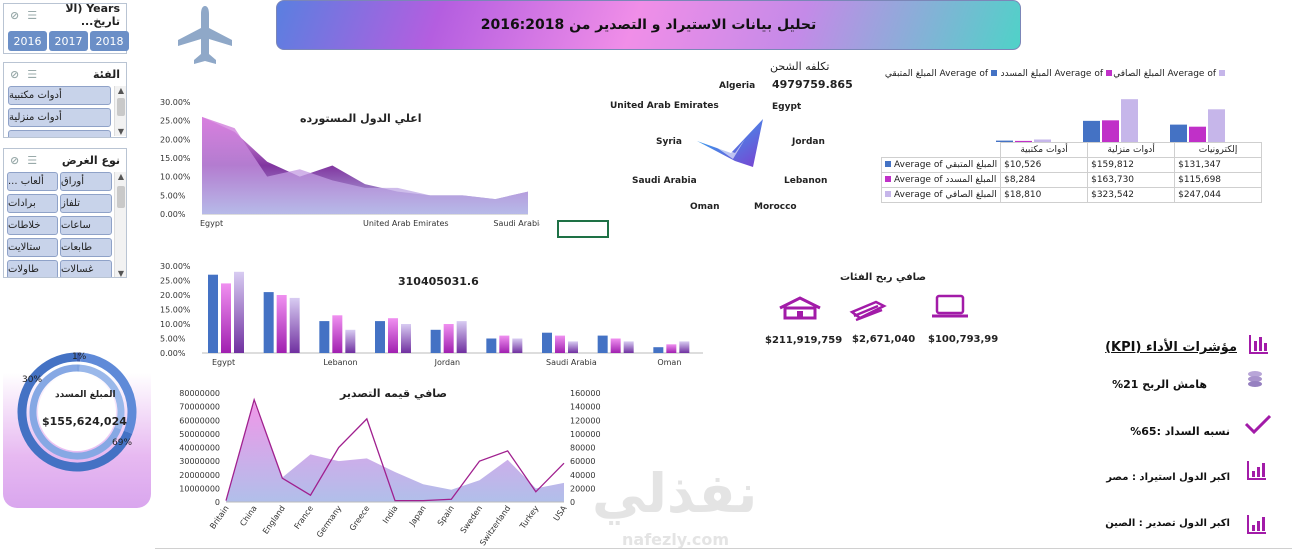 This screenshot has height=556, width=1292. What do you see at coordinates (120, 225) in the screenshot?
I see `purpose-scrollbar: ▲ ▼` at bounding box center [120, 225].